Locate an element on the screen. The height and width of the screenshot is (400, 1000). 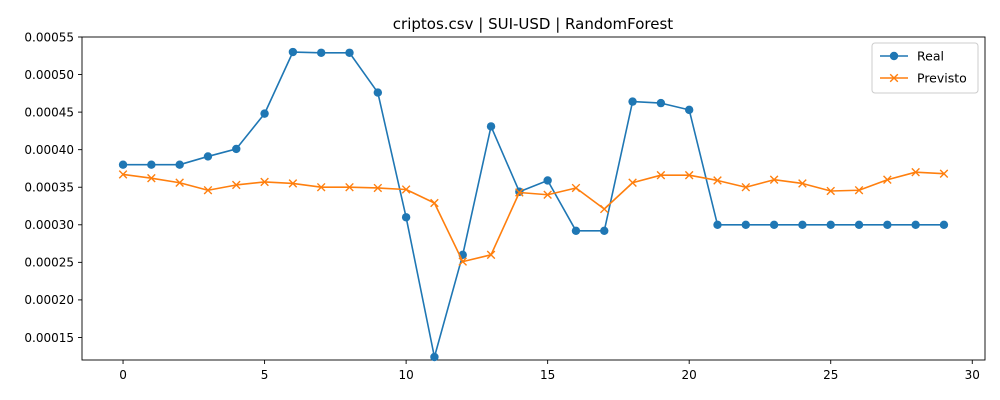
y-tick-label: 0.00025 is located at coordinates (49, 263).